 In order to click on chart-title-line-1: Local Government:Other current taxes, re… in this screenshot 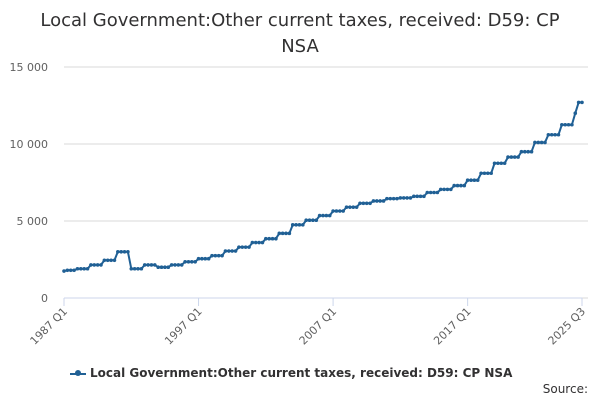, I will do `click(300, 20)`.